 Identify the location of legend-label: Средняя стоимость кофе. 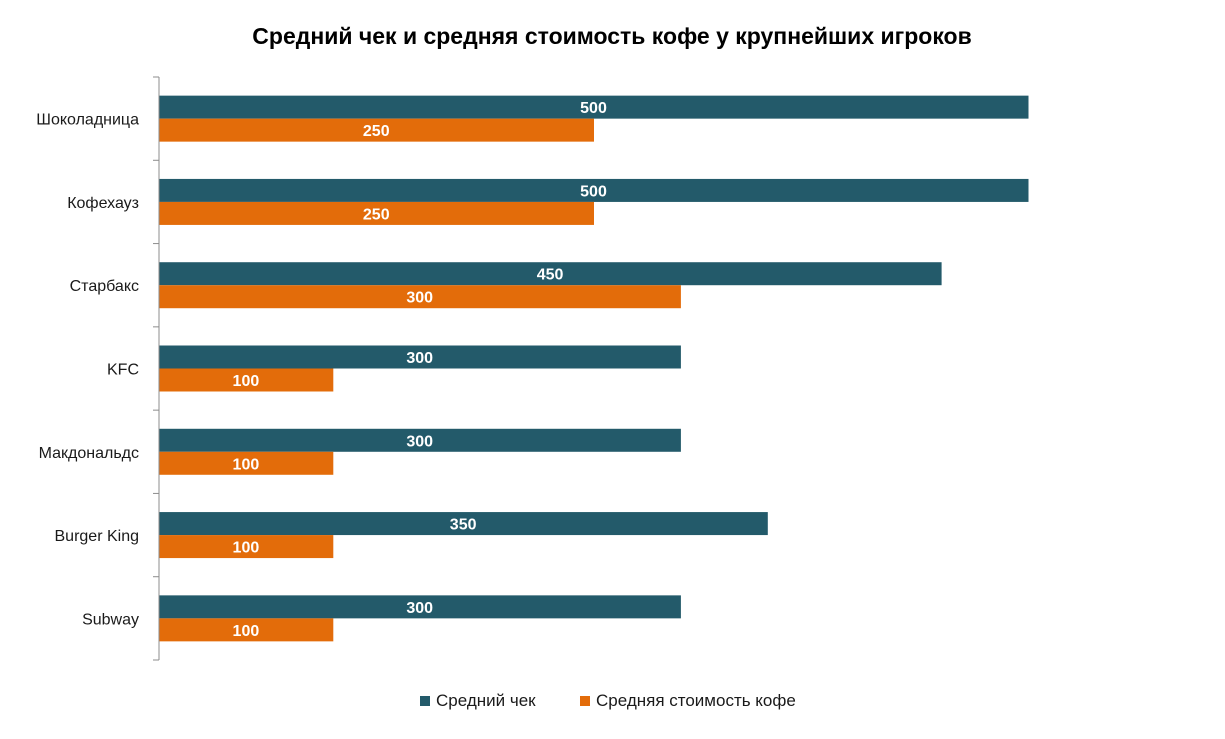
(696, 700).